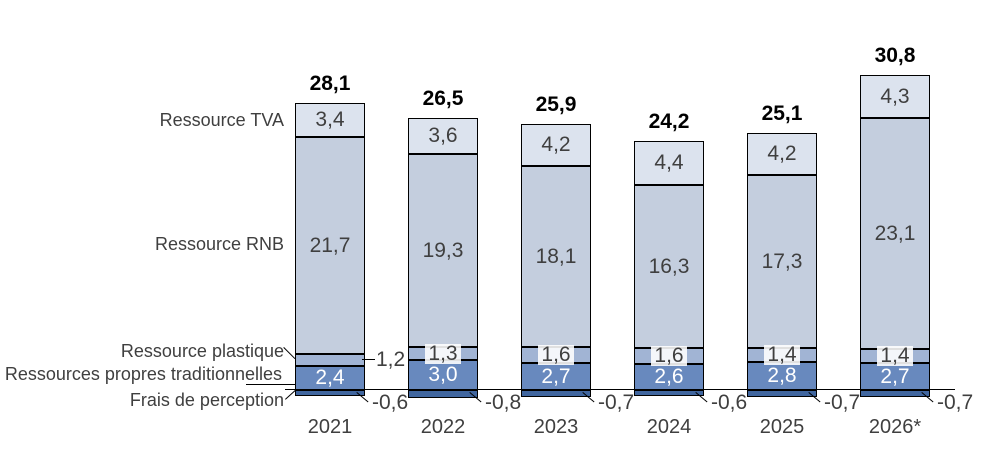 This screenshot has height=450, width=984. I want to click on value-label-rnb-2025: 17,3, so click(782, 261).